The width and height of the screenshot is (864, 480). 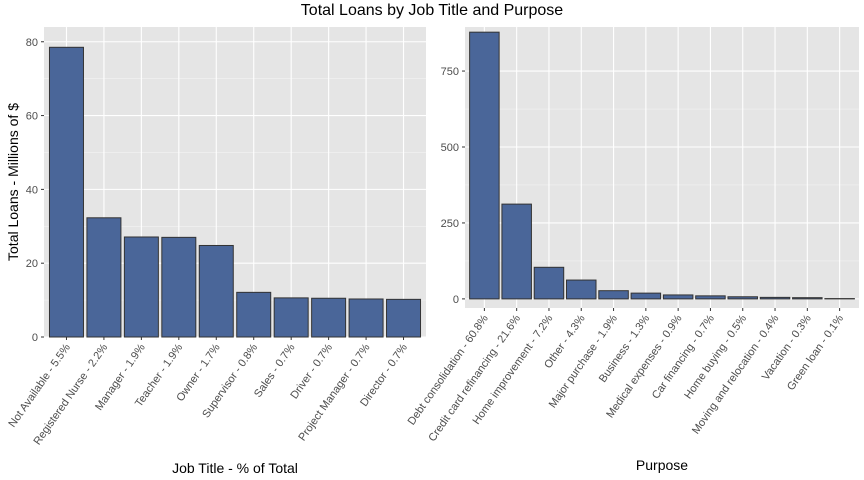 What do you see at coordinates (683, 357) in the screenshot?
I see `panel-2-x-tick-label: Car financing - 0.7%` at bounding box center [683, 357].